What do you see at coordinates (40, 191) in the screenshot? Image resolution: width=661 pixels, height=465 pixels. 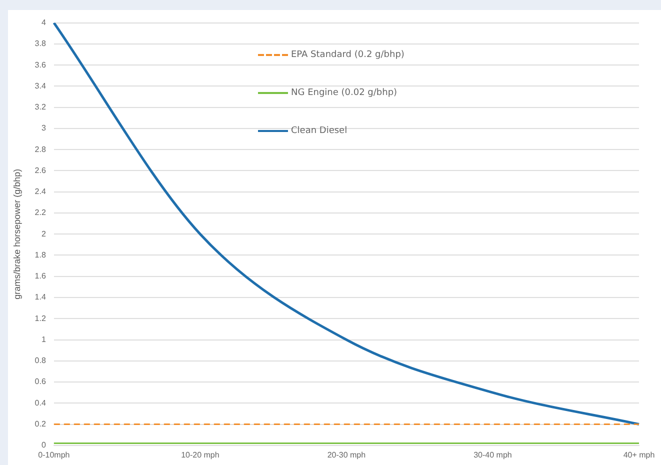 I see `y-tick-label: 2.4` at bounding box center [40, 191].